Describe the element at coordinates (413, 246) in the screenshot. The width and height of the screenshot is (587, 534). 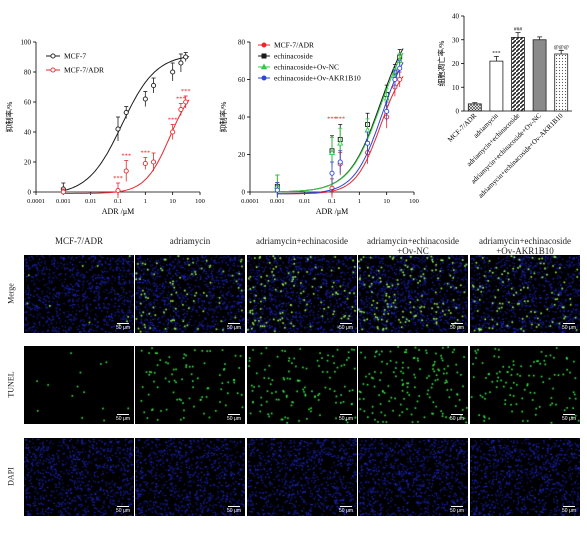
I see `grid-column-title: adriamycin+echinacoside +Ov-NC` at that location.